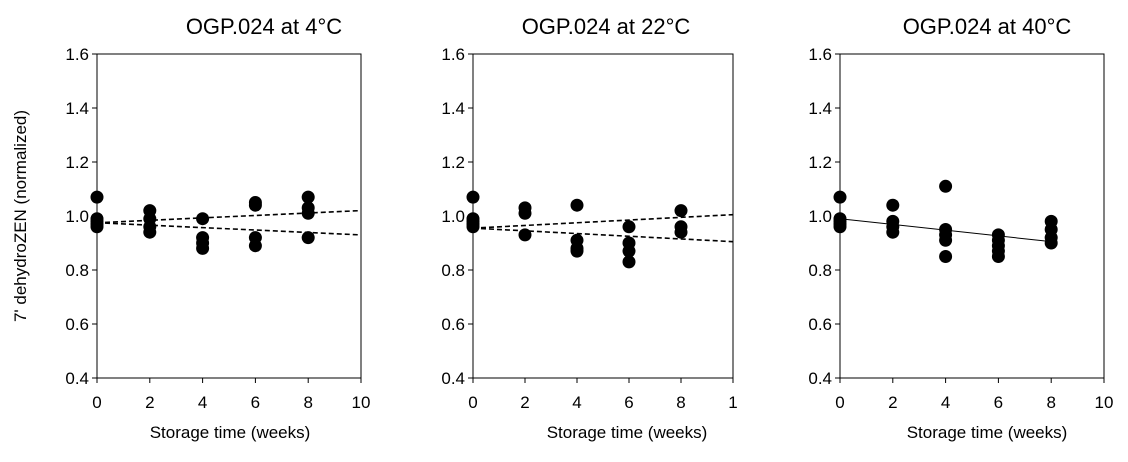 The image size is (1128, 462). Describe the element at coordinates (606, 26) in the screenshot. I see `chart-title: OGP.024 at 22°C` at that location.